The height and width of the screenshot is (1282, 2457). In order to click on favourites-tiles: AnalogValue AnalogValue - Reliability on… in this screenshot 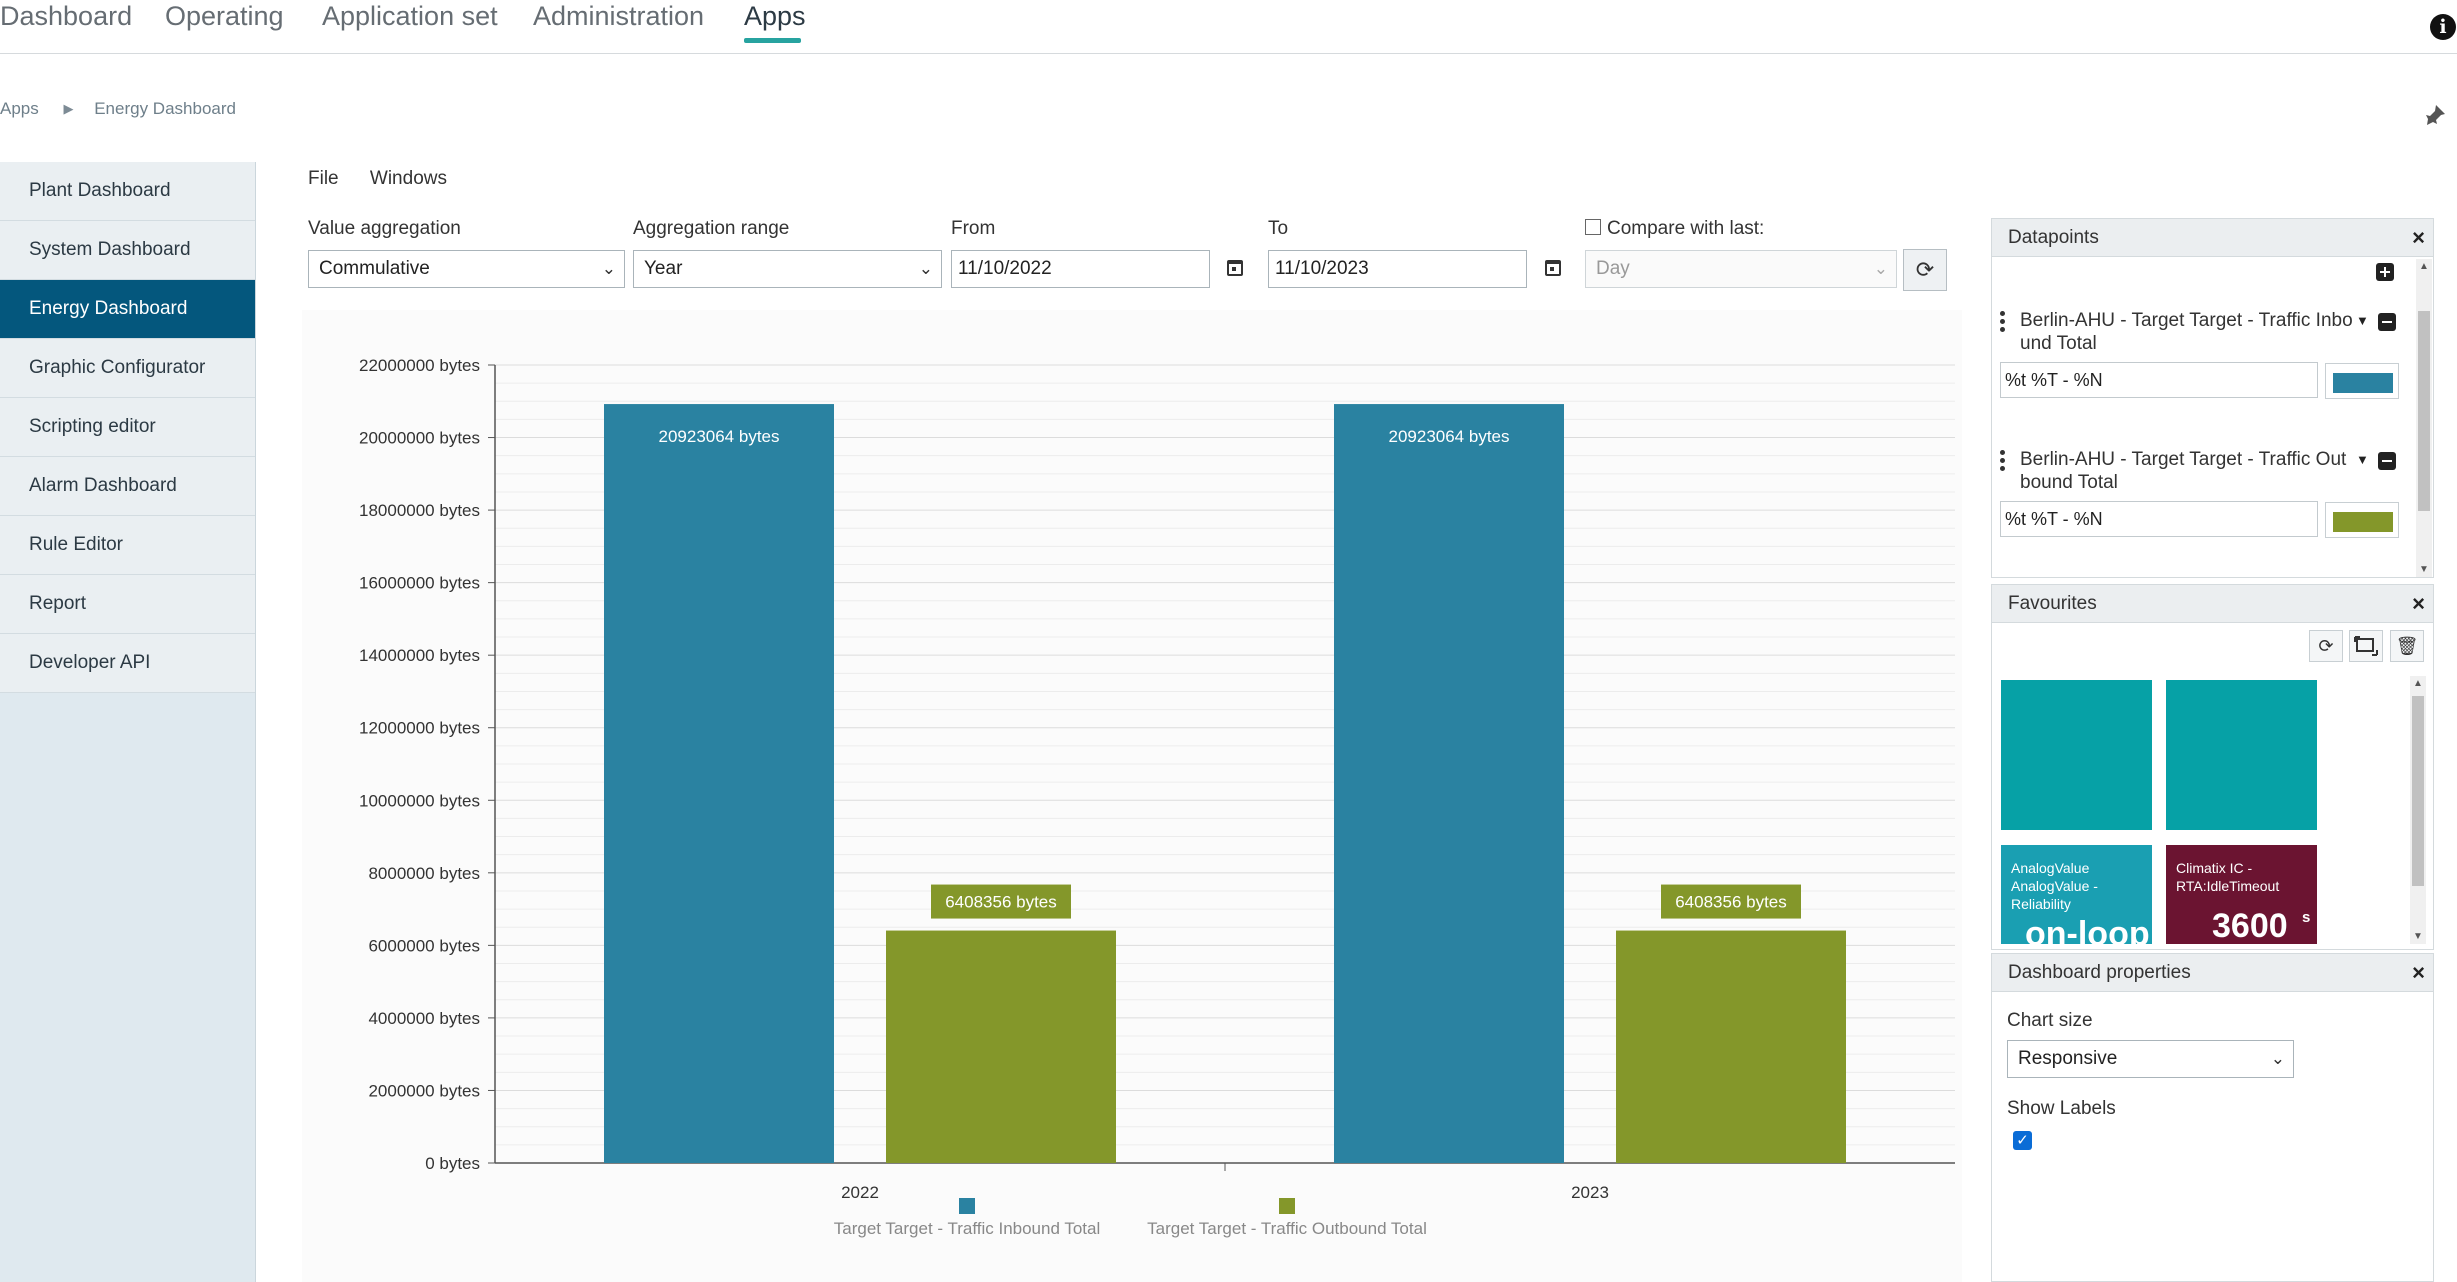, I will do `click(2202, 810)`.